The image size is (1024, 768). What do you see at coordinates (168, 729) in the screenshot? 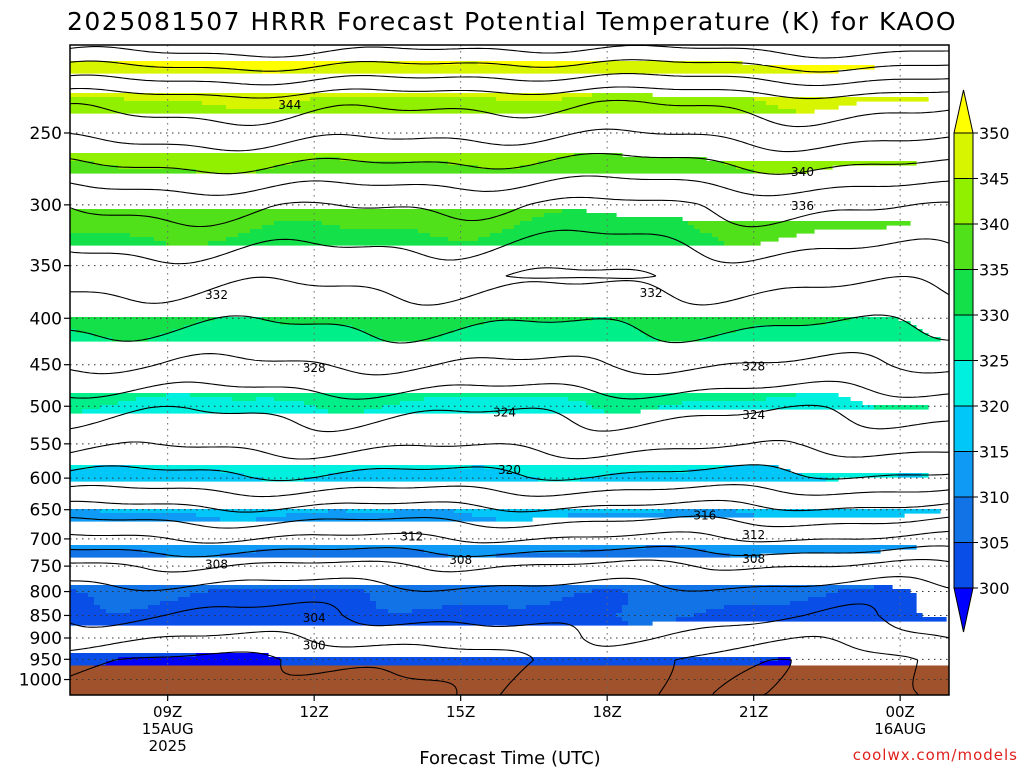
I see `x-tick-label: 15AUG` at bounding box center [168, 729].